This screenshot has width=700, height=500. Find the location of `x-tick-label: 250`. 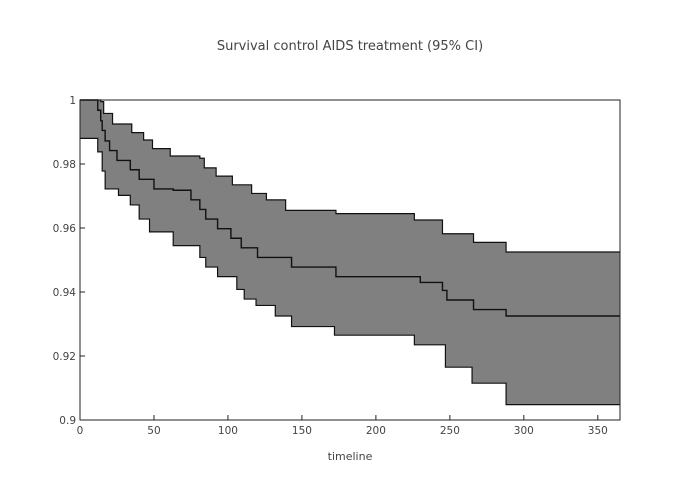

x-tick-label: 250 is located at coordinates (450, 431).